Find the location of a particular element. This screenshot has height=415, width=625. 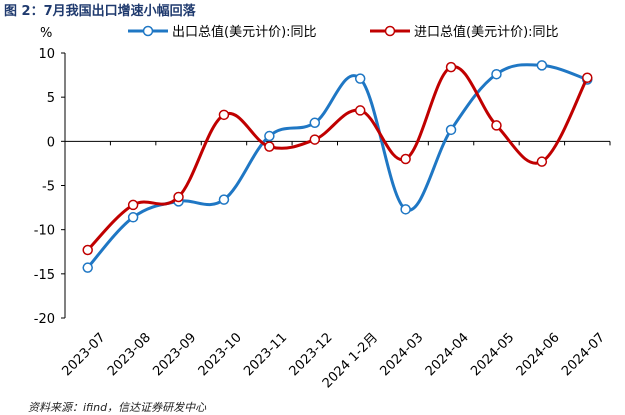

x-tick-label: 2024-05 is located at coordinates (492, 354).